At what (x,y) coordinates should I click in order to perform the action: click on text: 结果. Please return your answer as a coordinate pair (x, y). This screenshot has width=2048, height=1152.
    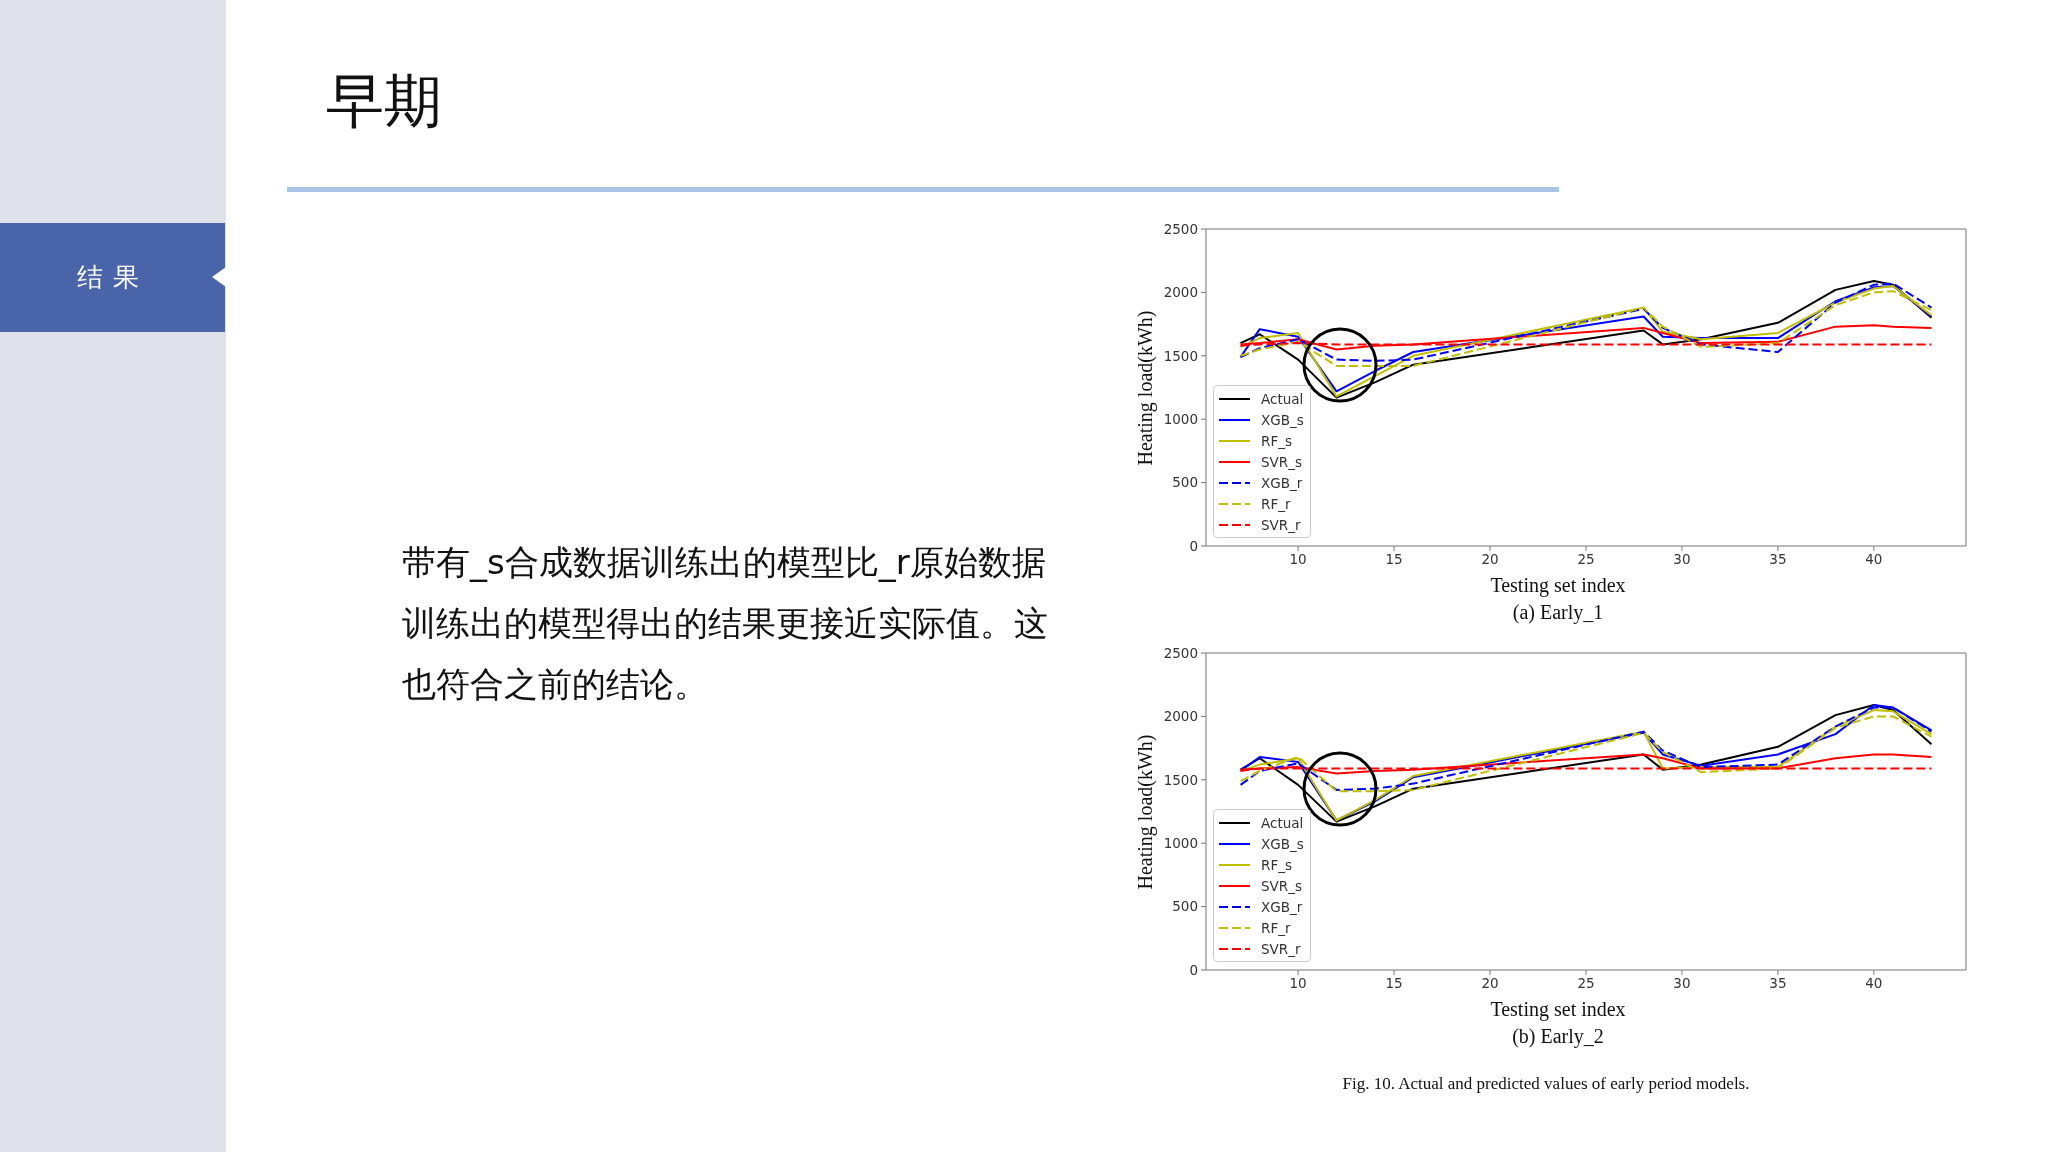
    Looking at the image, I should click on (112, 277).